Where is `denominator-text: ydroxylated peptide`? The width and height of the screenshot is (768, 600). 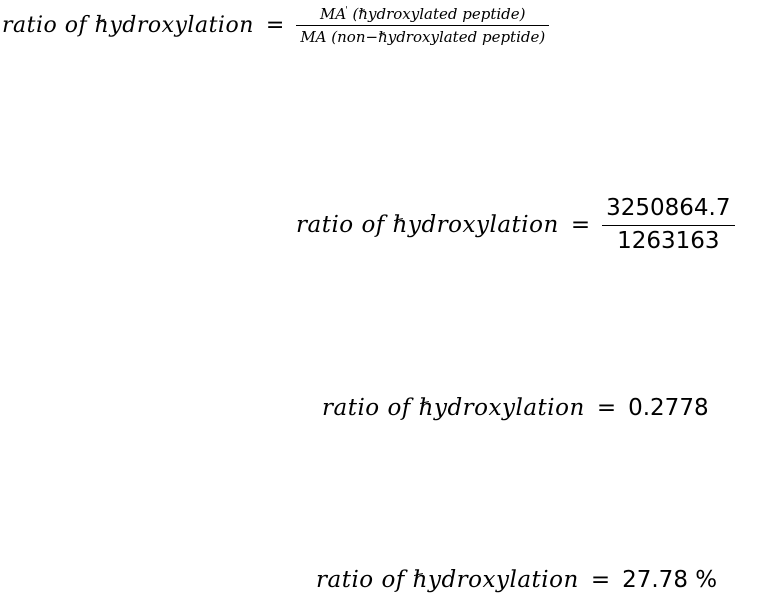 denominator-text: ydroxylated peptide is located at coordinates (463, 37).